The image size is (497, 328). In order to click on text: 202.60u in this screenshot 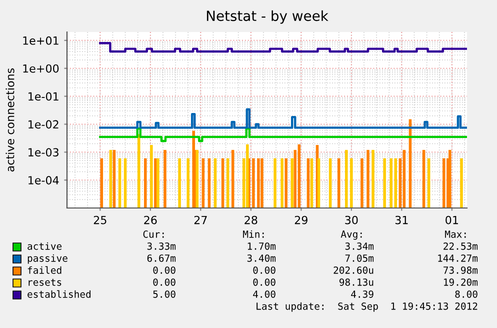, I will do `click(354, 270)`.